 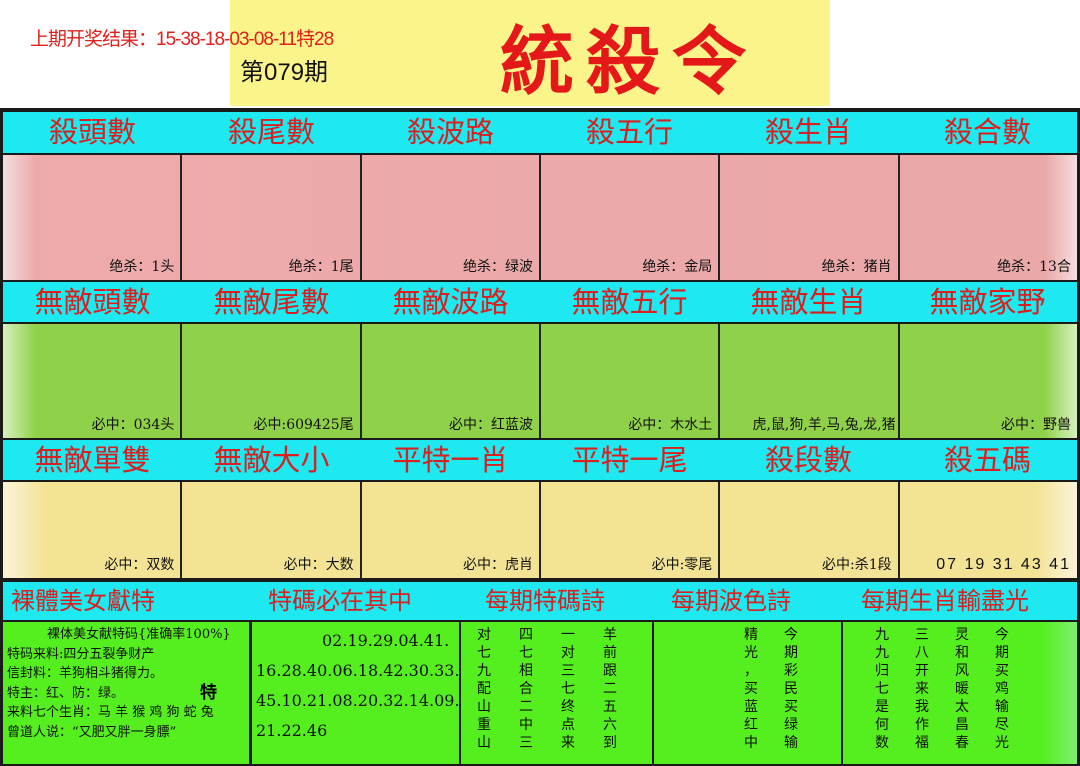 What do you see at coordinates (810, 381) in the screenshot?
I see `value-cell: 虎,鼠,狗,羊,马,兔,龙,猪` at bounding box center [810, 381].